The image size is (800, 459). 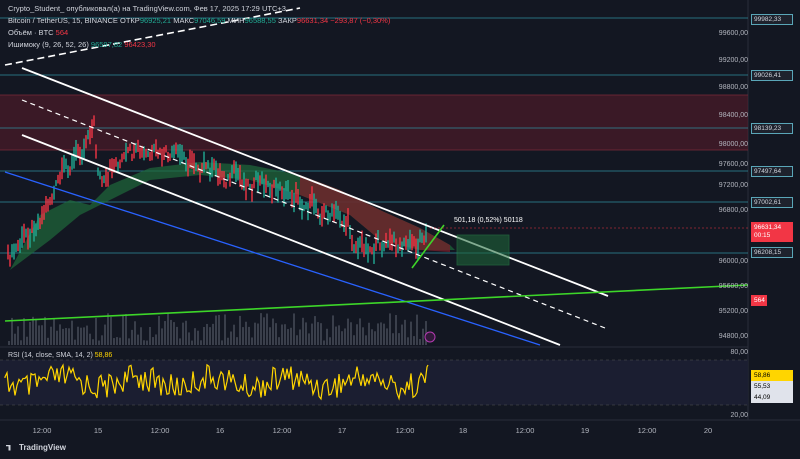 What do you see at coordinates (768, 227) in the screenshot?
I see `current-price: 96631,34` at bounding box center [768, 227].